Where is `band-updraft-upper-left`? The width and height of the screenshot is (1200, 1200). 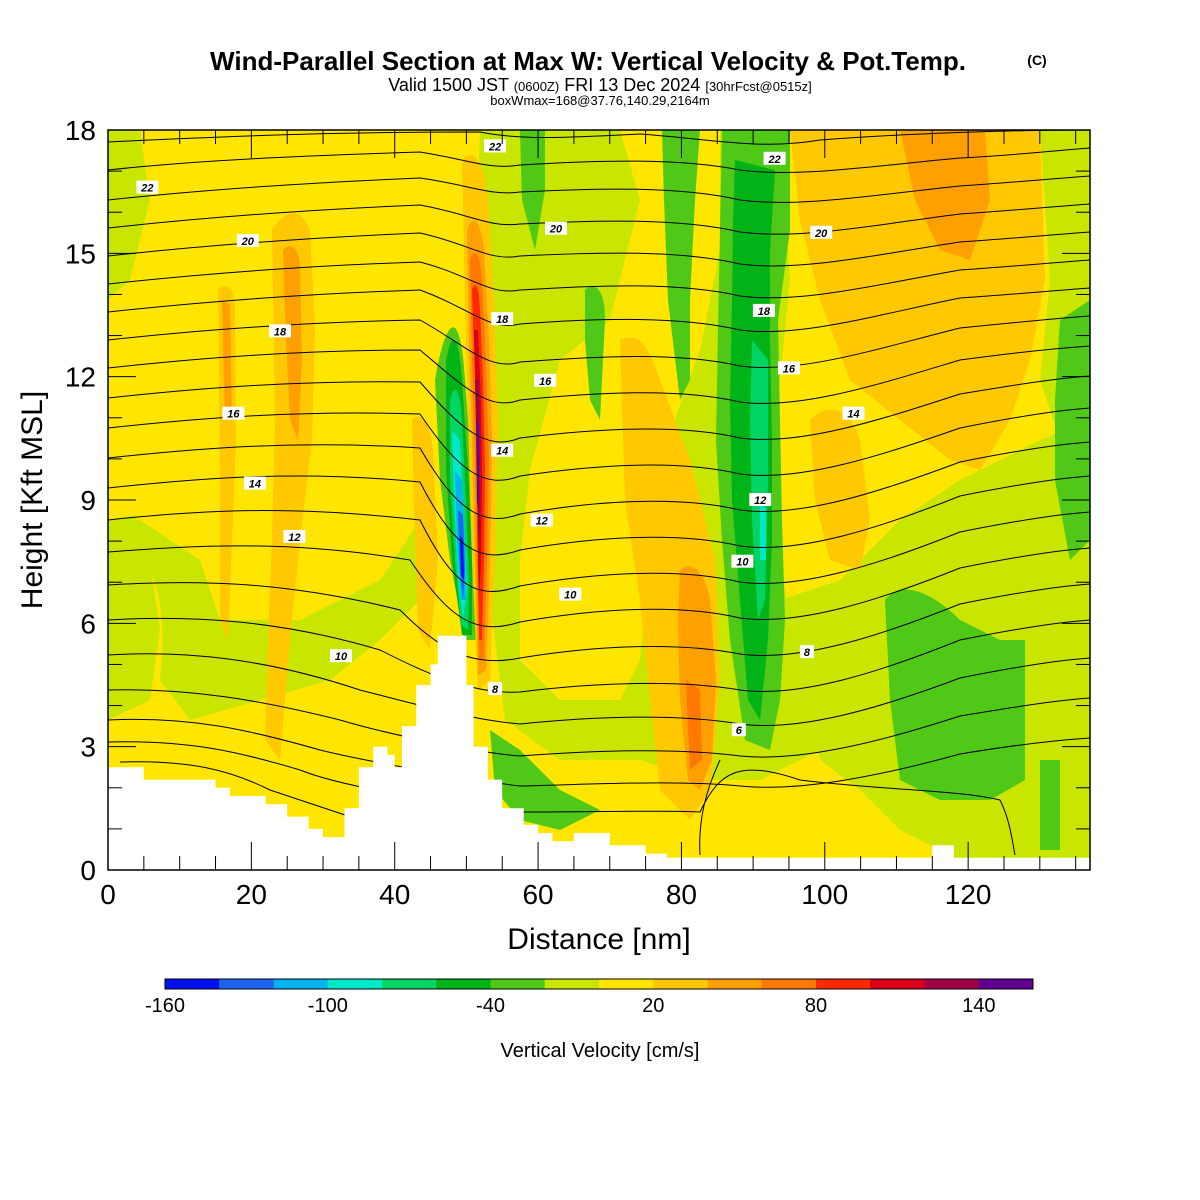 band-updraft-upper-left is located at coordinates (1010, 175).